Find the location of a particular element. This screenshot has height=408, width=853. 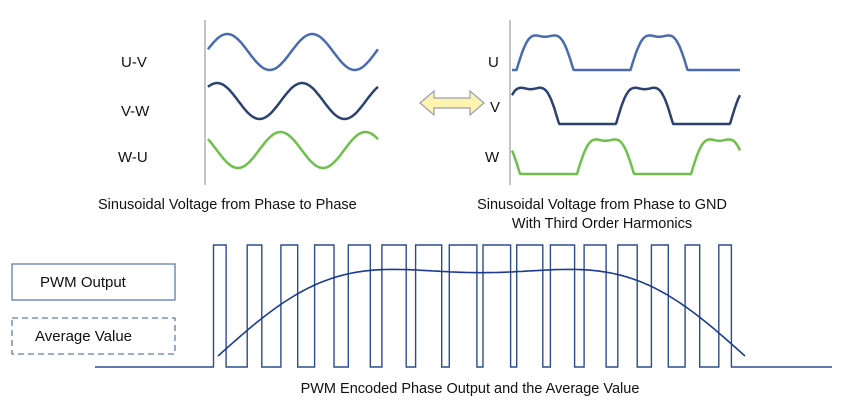

label-w: W is located at coordinates (492, 157).